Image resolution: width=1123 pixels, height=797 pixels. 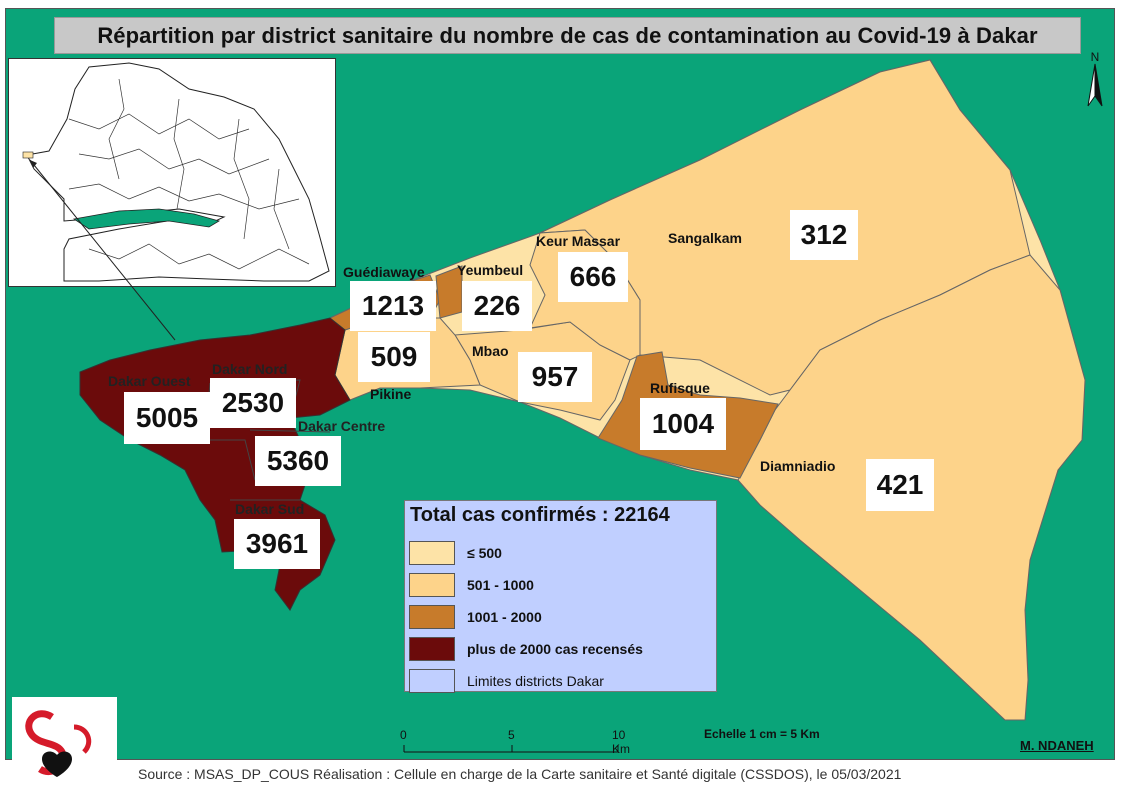 What do you see at coordinates (167, 418) in the screenshot?
I see `case-count-dakar-ouest: 5005` at bounding box center [167, 418].